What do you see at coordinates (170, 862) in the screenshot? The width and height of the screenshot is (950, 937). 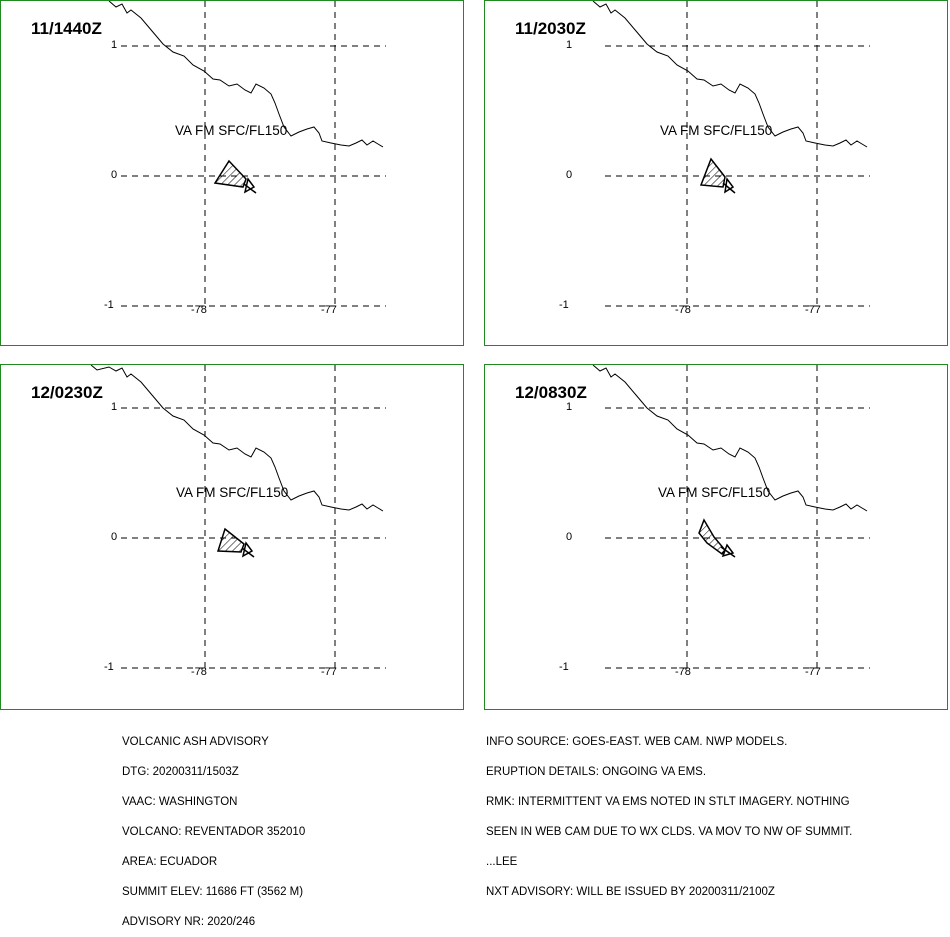 I see `advisory-line: AREA: ECUADOR` at bounding box center [170, 862].